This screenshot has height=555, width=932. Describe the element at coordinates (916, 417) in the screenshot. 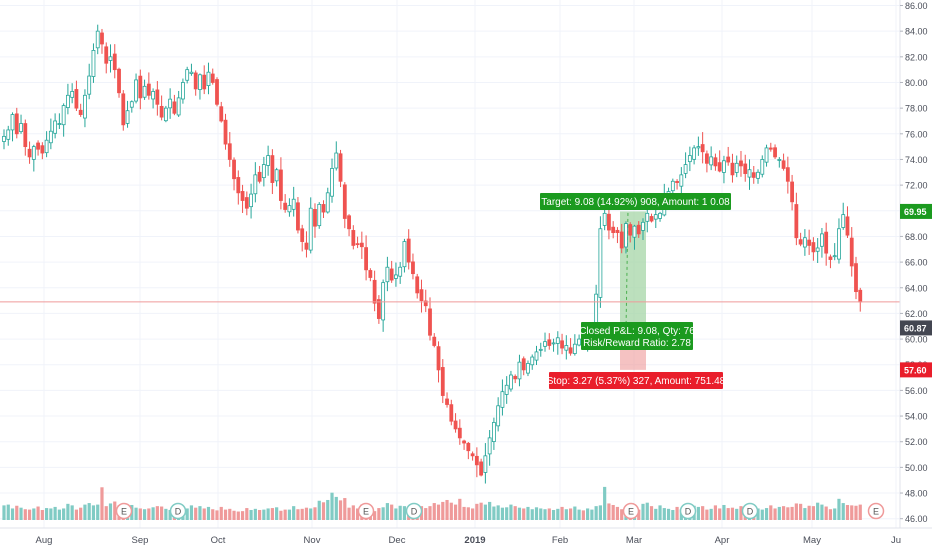

I see `price-tick-label: 54.00` at that location.